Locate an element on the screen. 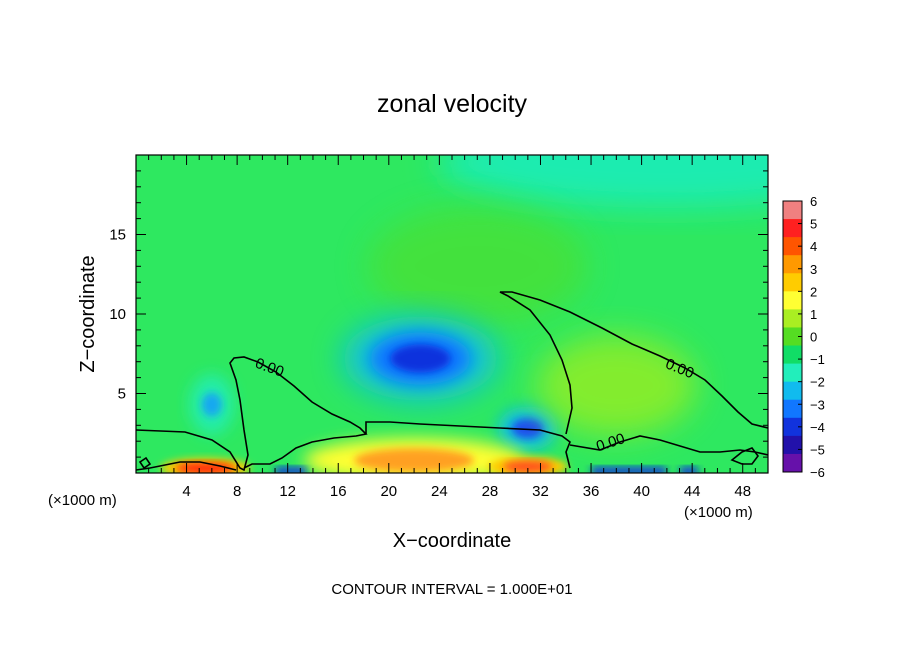  x-tick-label: 40 is located at coordinates (641, 491).